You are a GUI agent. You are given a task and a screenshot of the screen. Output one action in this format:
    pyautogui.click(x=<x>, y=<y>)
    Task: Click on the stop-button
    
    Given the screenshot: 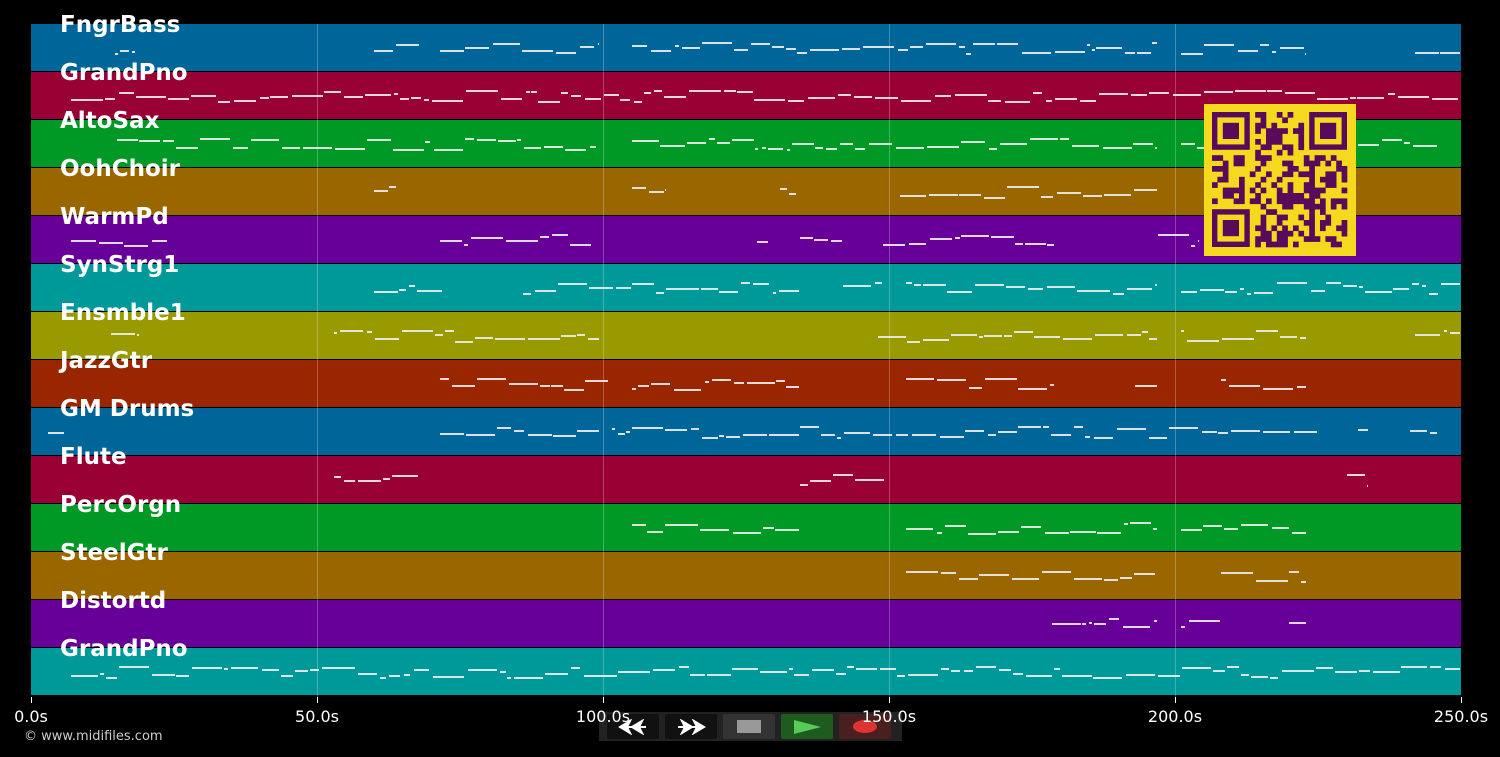 What is the action you would take?
    pyautogui.click(x=749, y=726)
    